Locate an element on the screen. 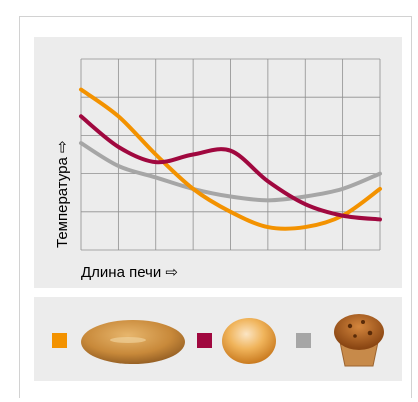 Image resolution: width=418 pixels, height=402 pixels. legend-swatch-orange is located at coordinates (59, 340).